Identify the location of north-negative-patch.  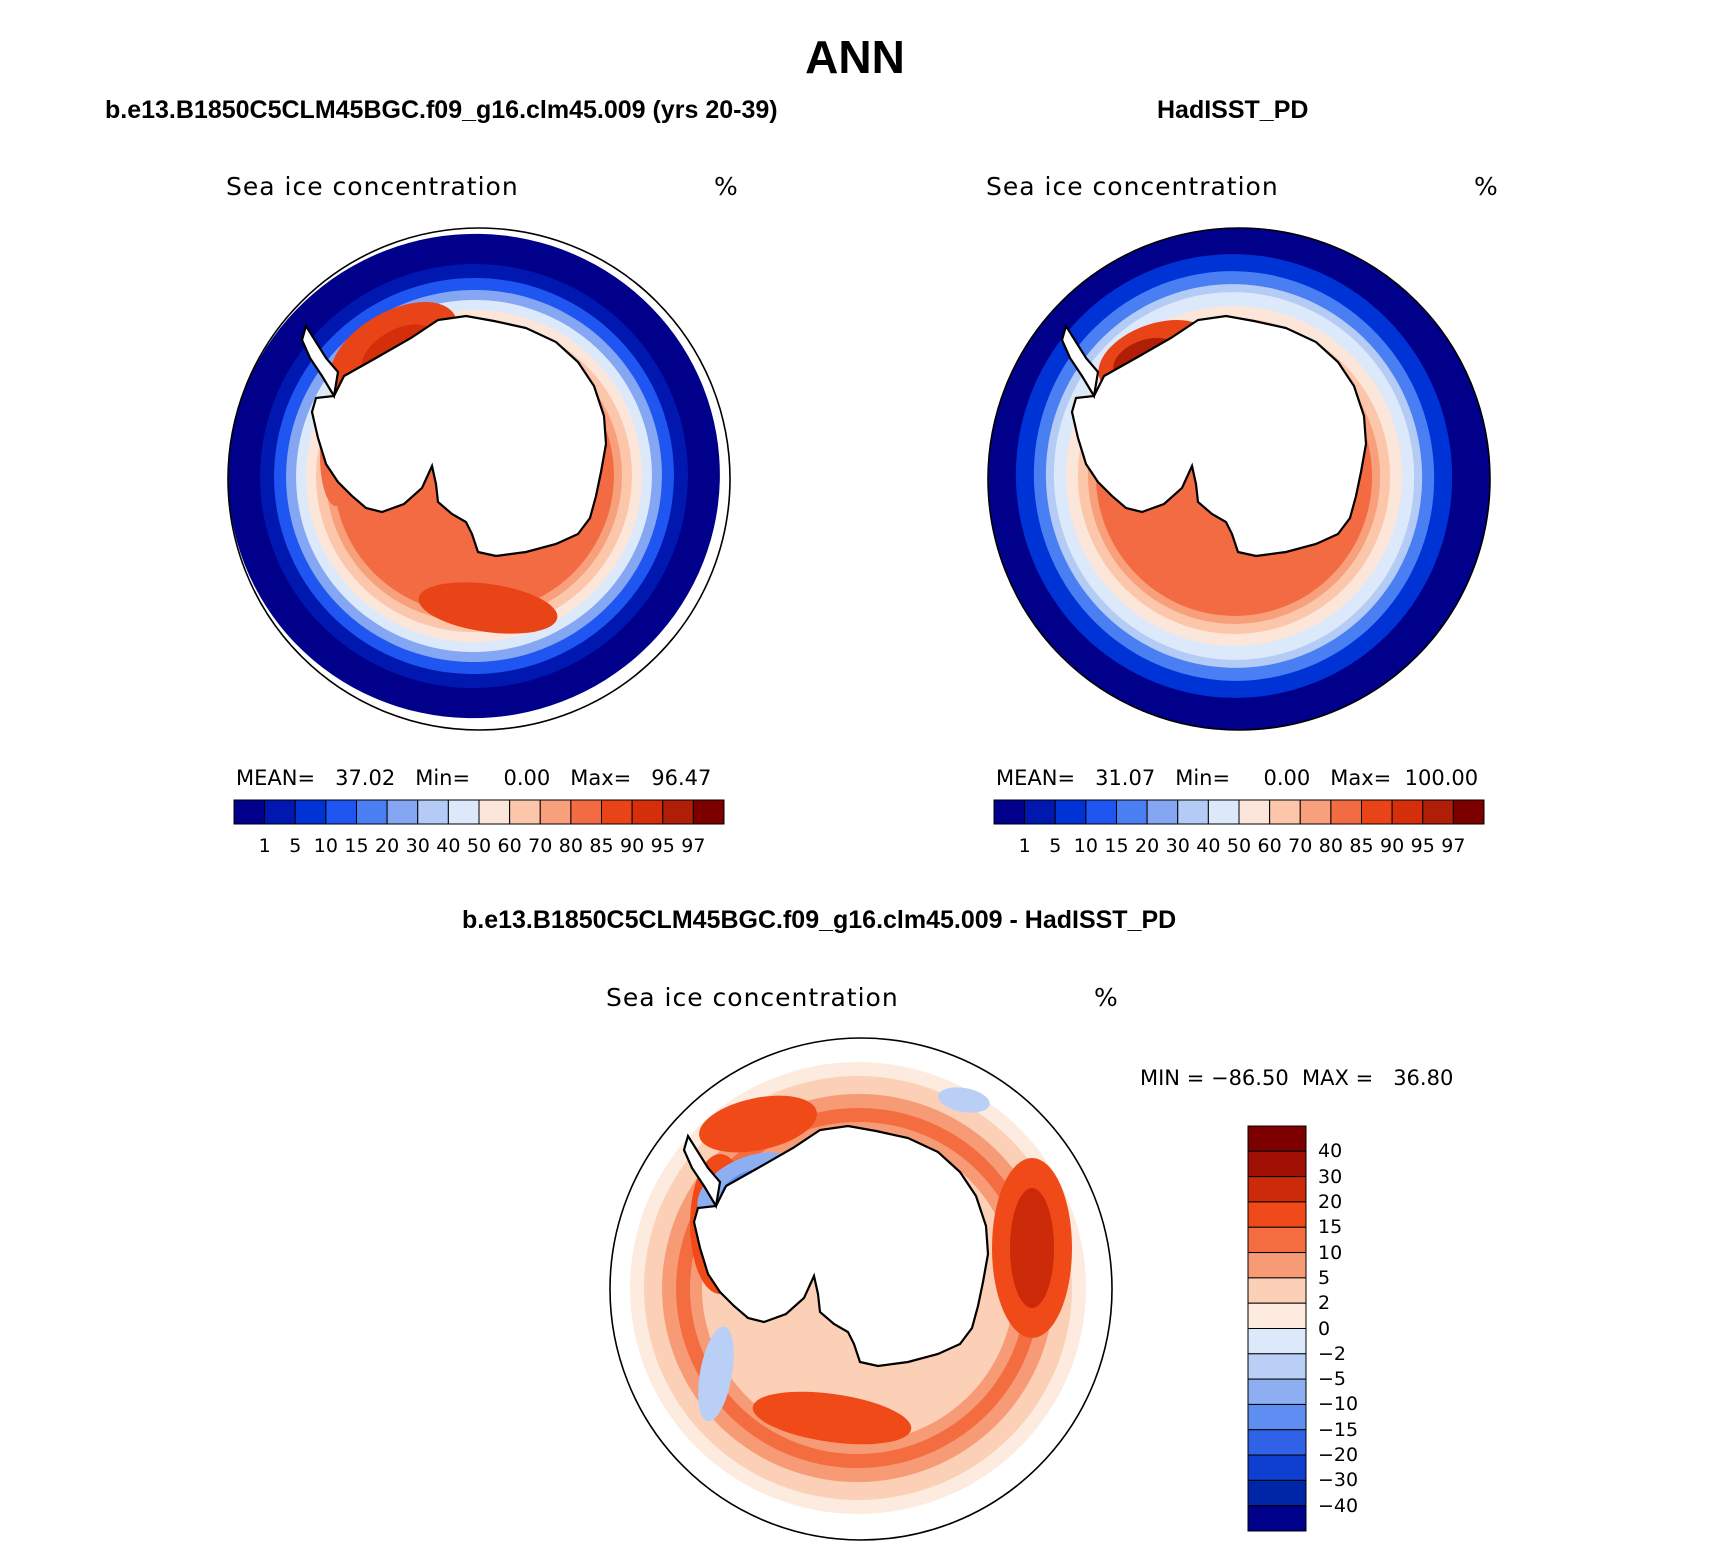
(964, 1100).